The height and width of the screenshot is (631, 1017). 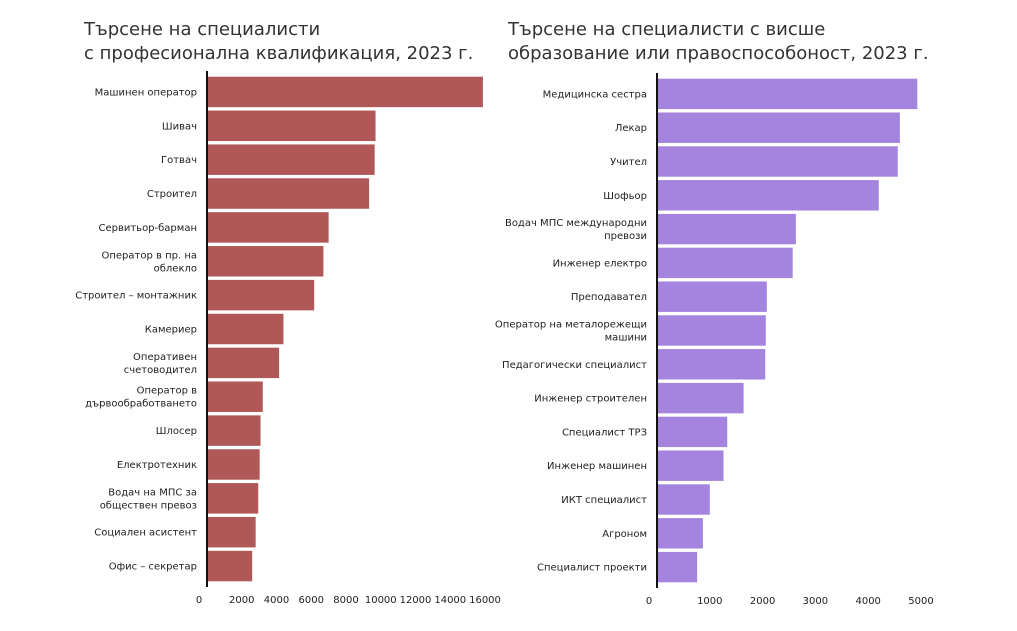 What do you see at coordinates (624, 534) in the screenshot?
I see `category-label: Агроном` at bounding box center [624, 534].